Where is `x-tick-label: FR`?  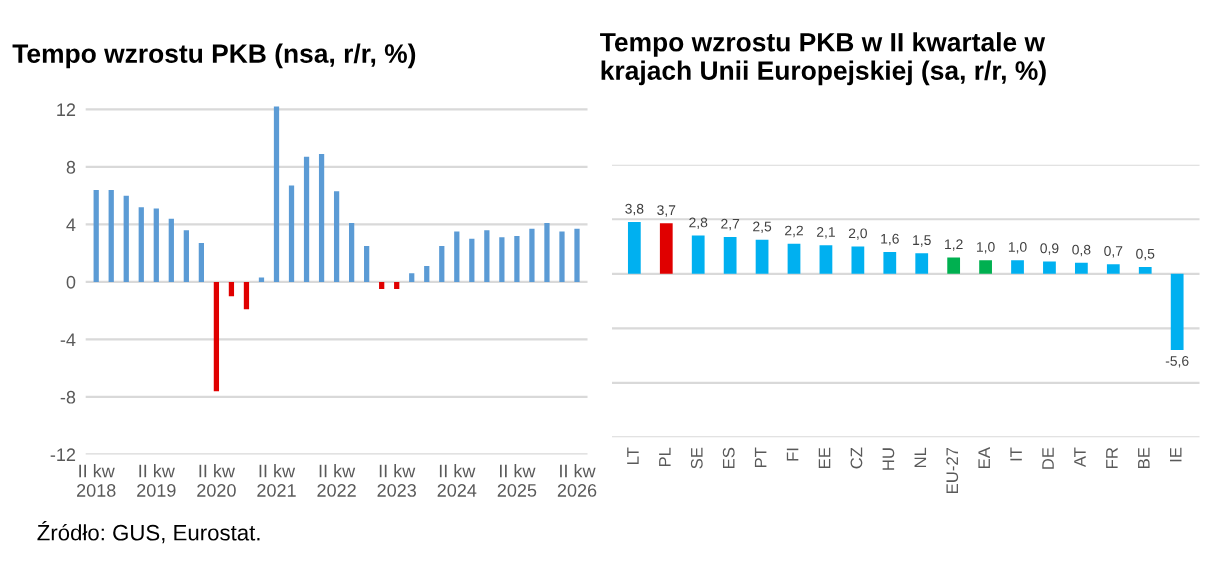
x-tick-label: FR is located at coordinates (1112, 457).